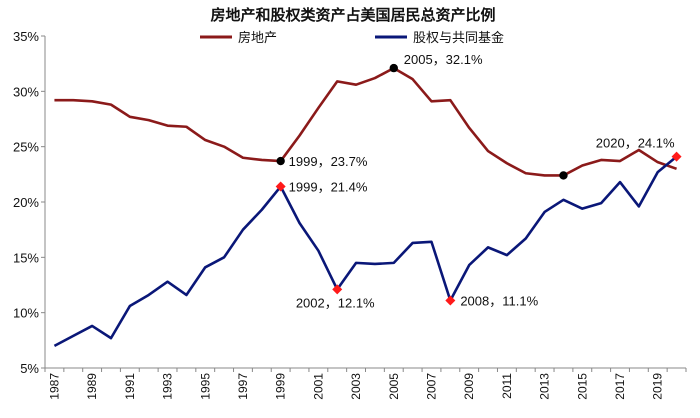  I want to click on x-tick-label: 2001, so click(318, 386).